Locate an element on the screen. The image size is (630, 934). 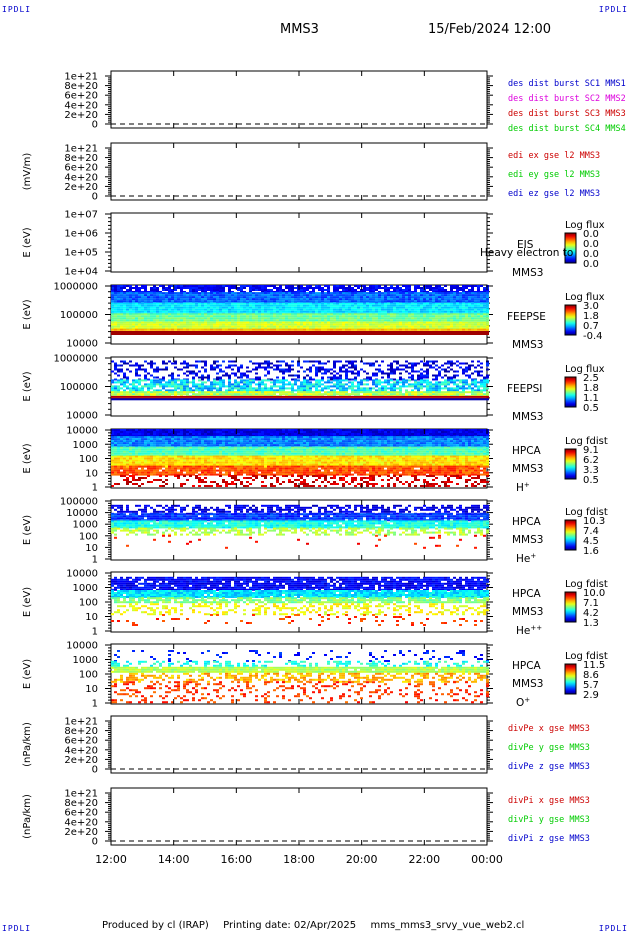
colorbar-tick-label: 2.5 is located at coordinates (591, 378).